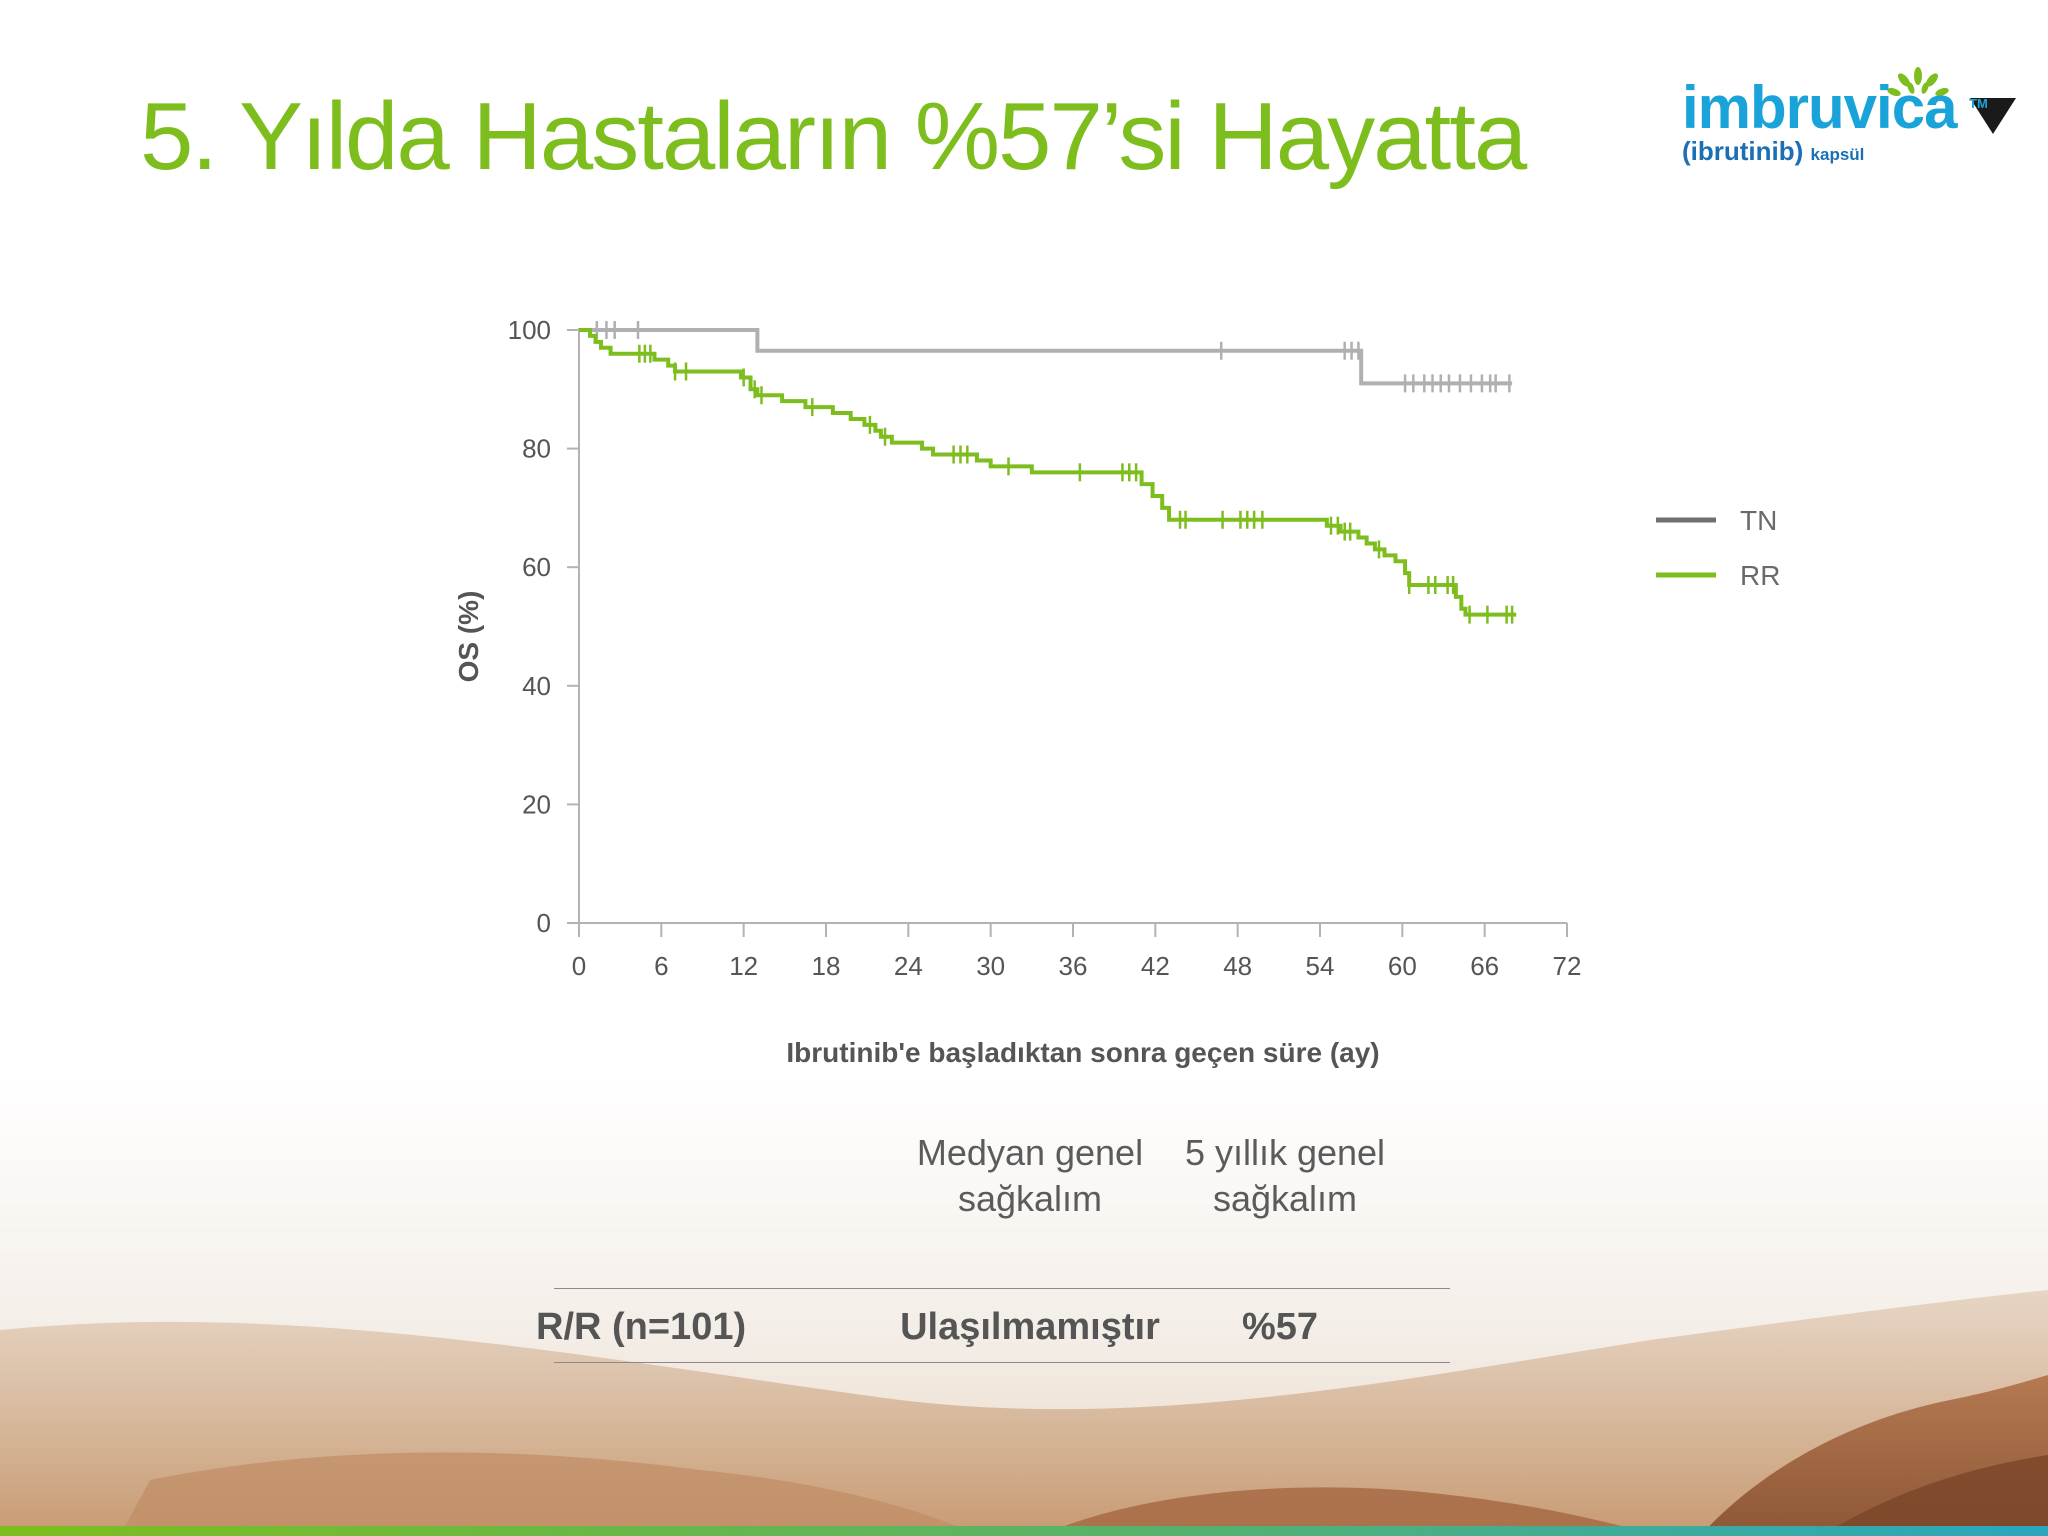  Describe the element at coordinates (1073, 966) in the screenshot. I see `x-tick-label: 36` at that location.